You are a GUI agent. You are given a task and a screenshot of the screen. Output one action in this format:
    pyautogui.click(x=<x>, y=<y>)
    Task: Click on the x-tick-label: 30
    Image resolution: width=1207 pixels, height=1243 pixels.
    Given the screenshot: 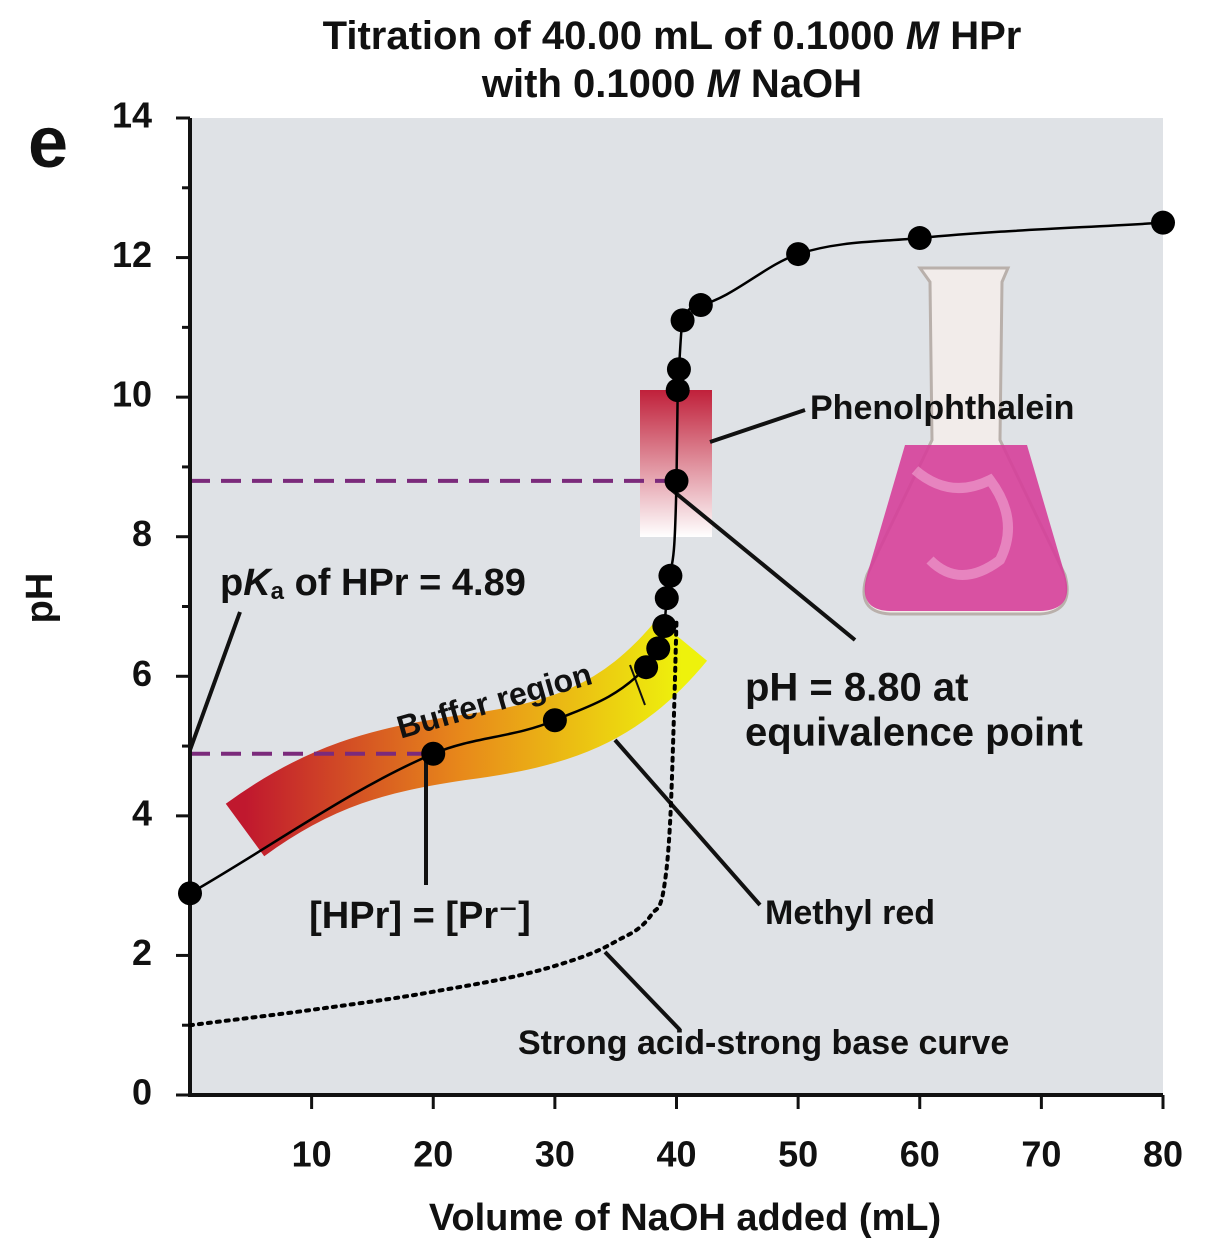 What is the action you would take?
    pyautogui.click(x=555, y=1154)
    